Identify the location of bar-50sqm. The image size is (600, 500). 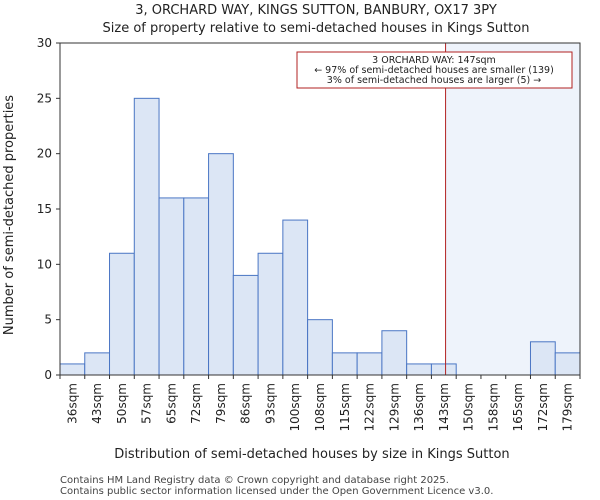
(122, 314).